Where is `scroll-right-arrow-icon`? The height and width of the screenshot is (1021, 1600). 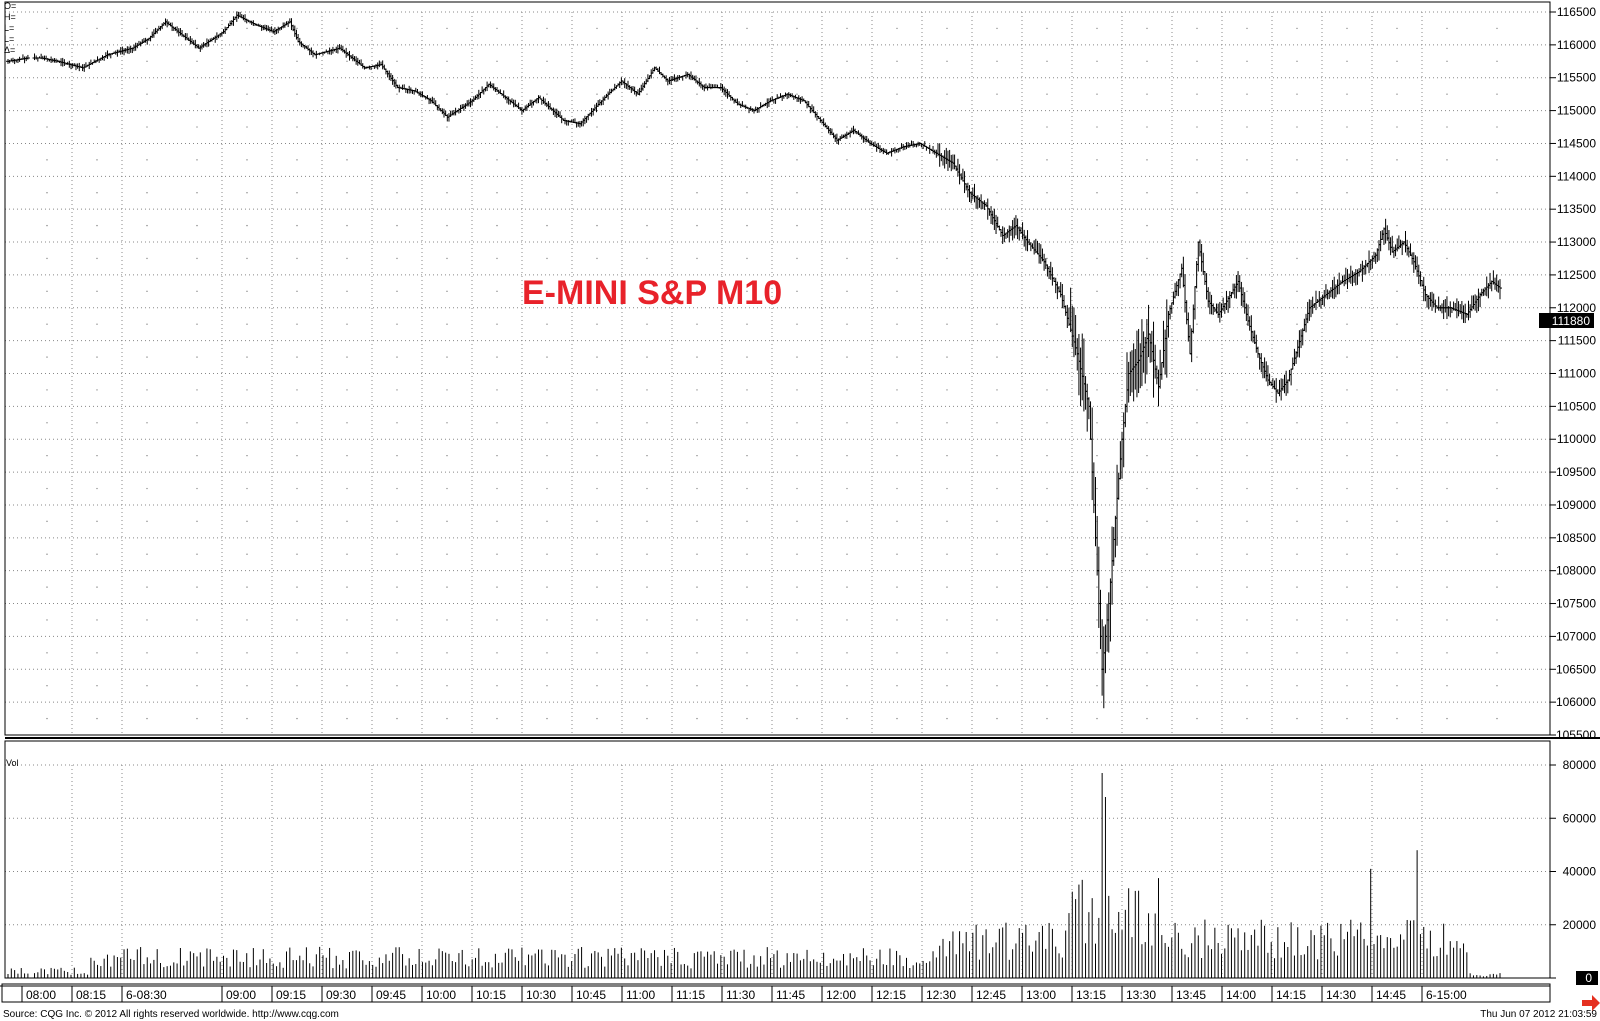
scroll-right-arrow-icon is located at coordinates (1591, 1003).